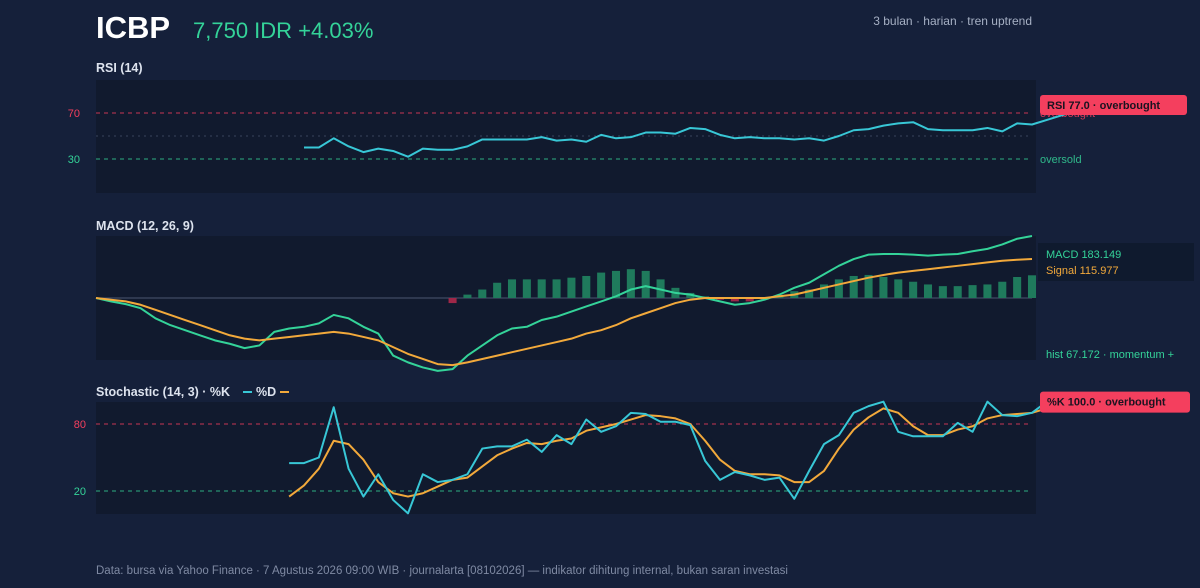  Describe the element at coordinates (698, 131) in the screenshot. I see `rsi-line` at that location.